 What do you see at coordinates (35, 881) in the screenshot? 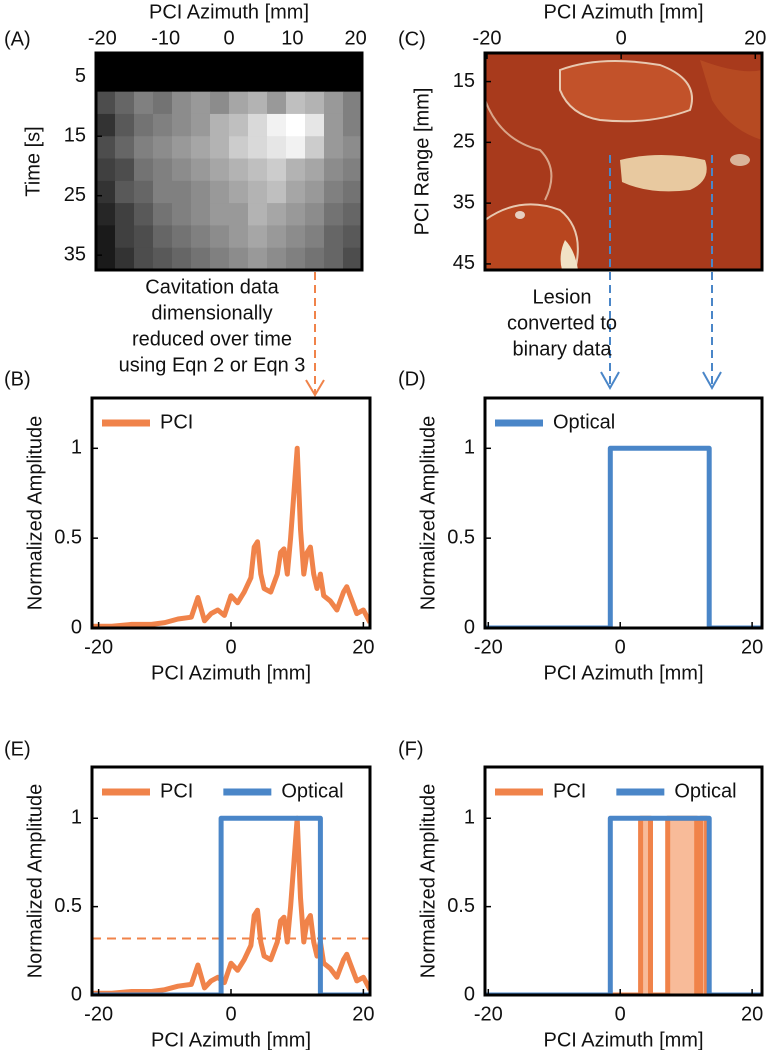
I see `y-axis-label: Normalized Amplitude` at bounding box center [35, 881].